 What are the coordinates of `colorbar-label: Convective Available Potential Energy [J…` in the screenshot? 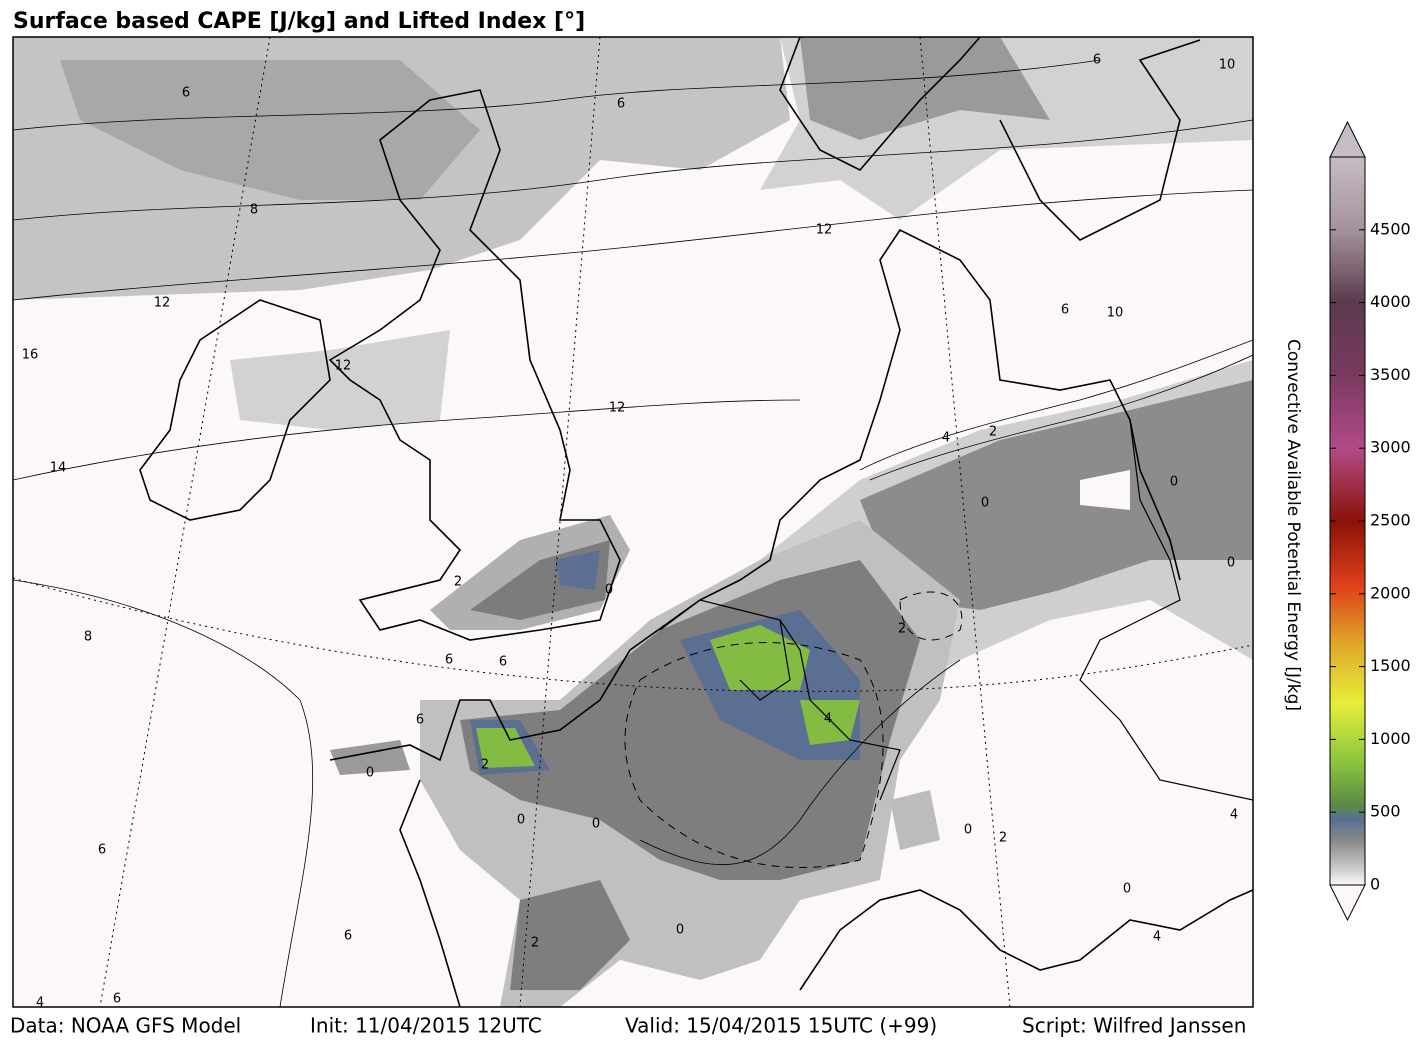 It's located at (1293, 525).